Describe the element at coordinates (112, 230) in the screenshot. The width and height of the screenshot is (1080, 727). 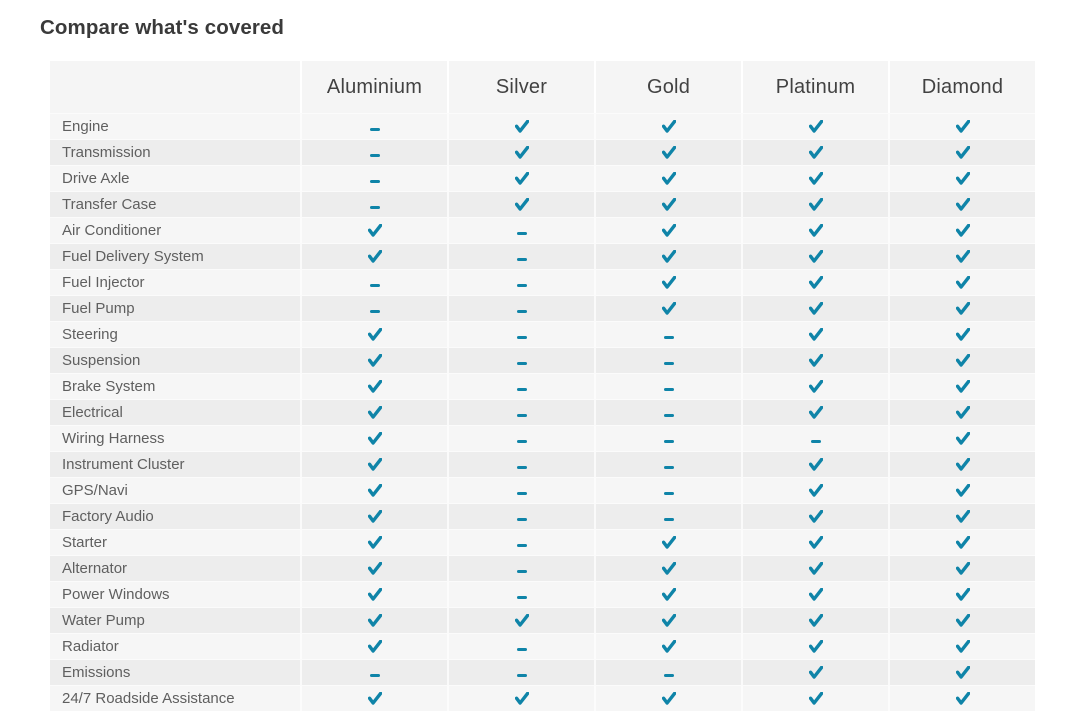
I see `row-label: Air Conditioner` at that location.